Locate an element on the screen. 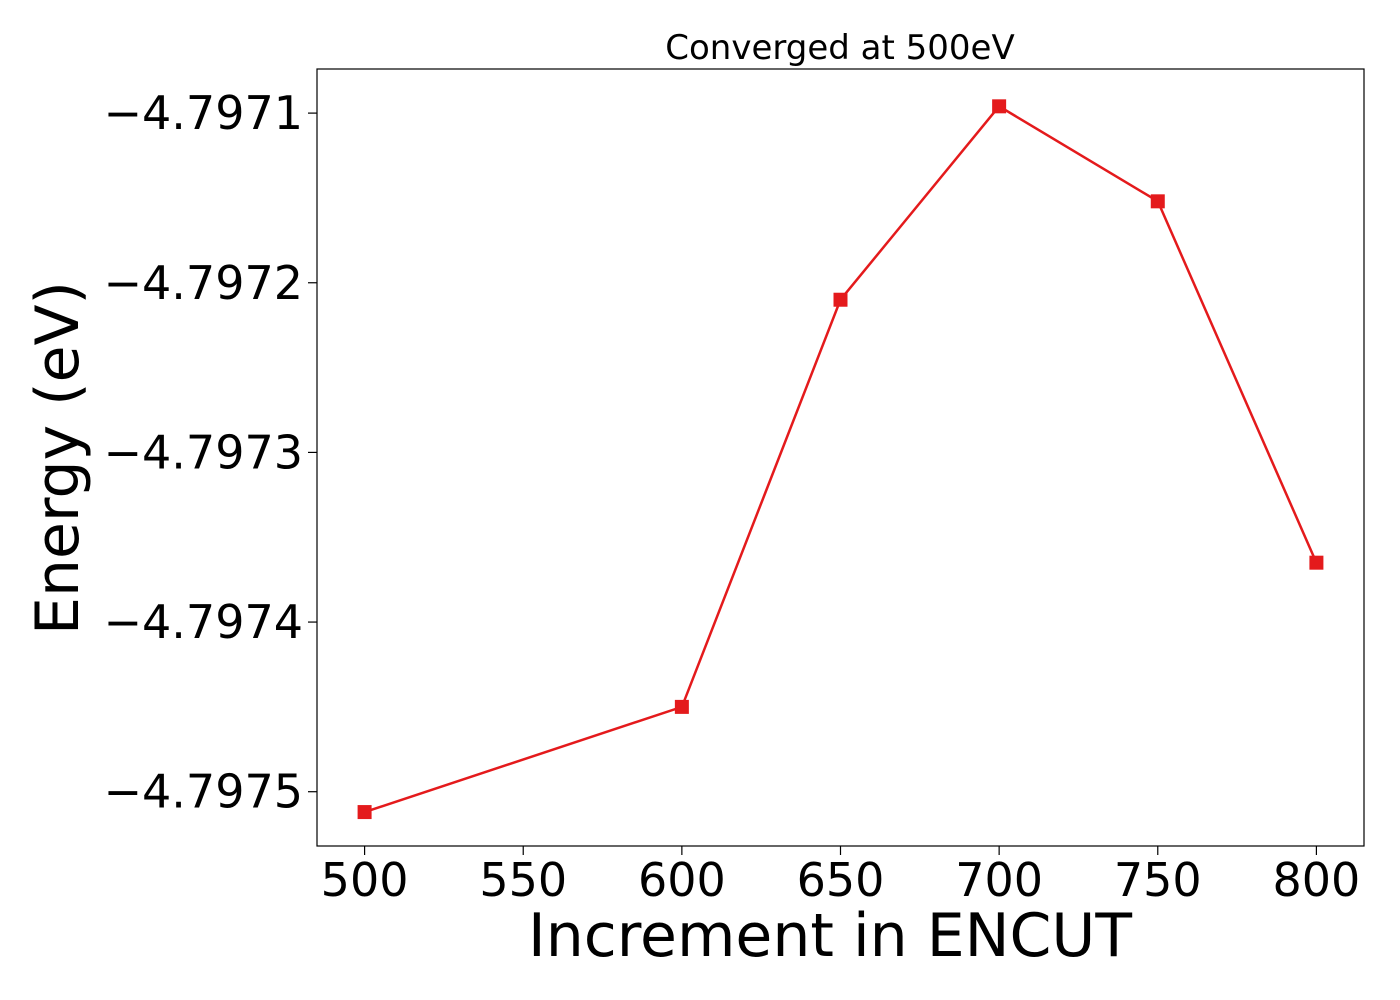 The height and width of the screenshot is (1000, 1400). x-axis-label: Increment in ENCUT is located at coordinates (830, 936).